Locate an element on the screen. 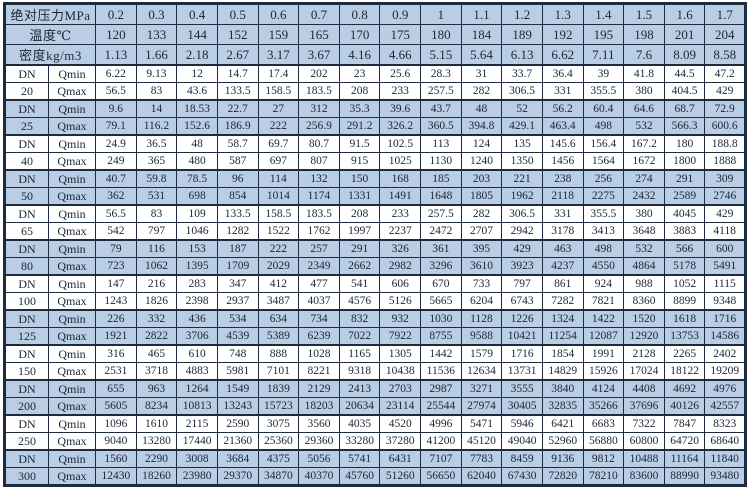  qmax-value-cell: 1997 is located at coordinates (359, 231).